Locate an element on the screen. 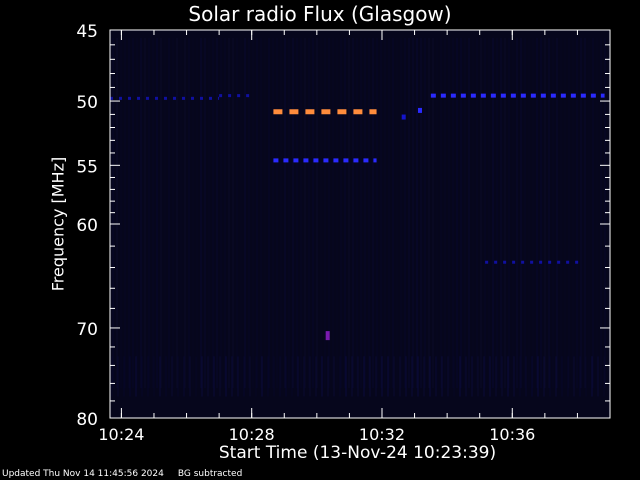 This screenshot has height=480, width=640. chart-title: Solar radio Flux (Glasgow) is located at coordinates (320, 14).